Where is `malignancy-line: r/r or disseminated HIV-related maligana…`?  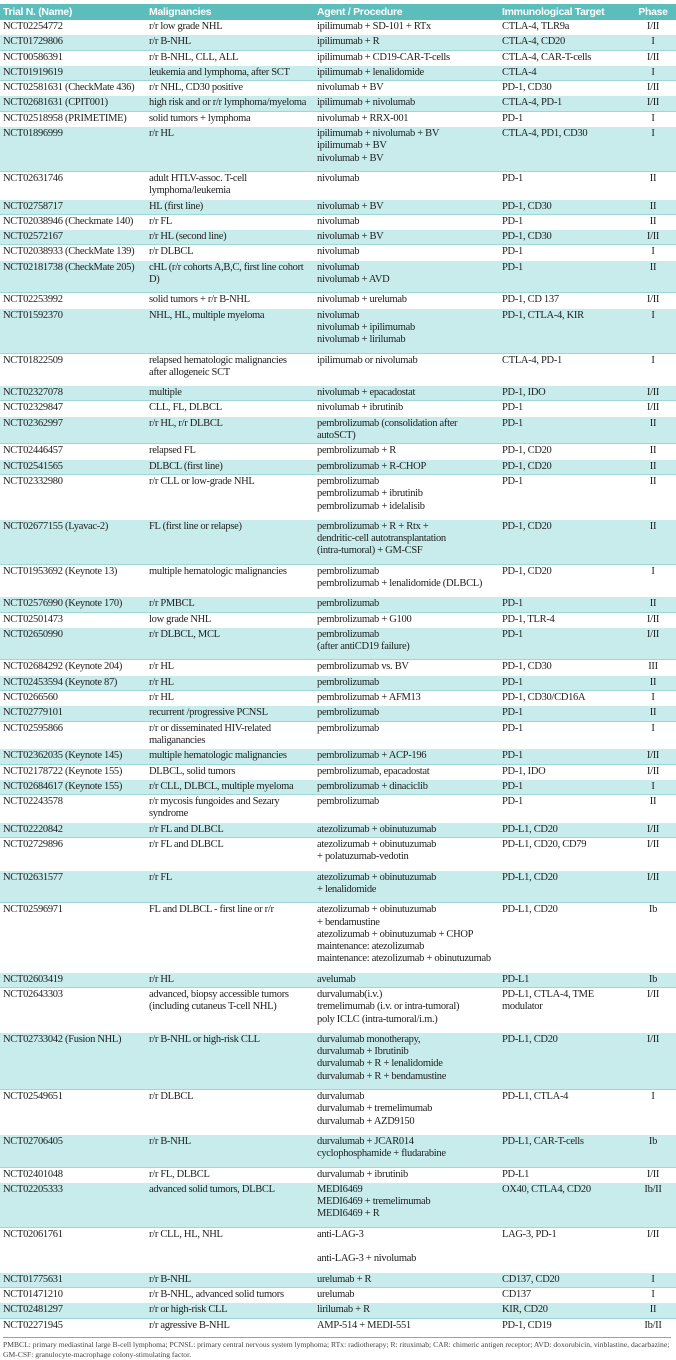 malignancy-line: r/r or disseminated HIV-related maligana… is located at coordinates (210, 734).